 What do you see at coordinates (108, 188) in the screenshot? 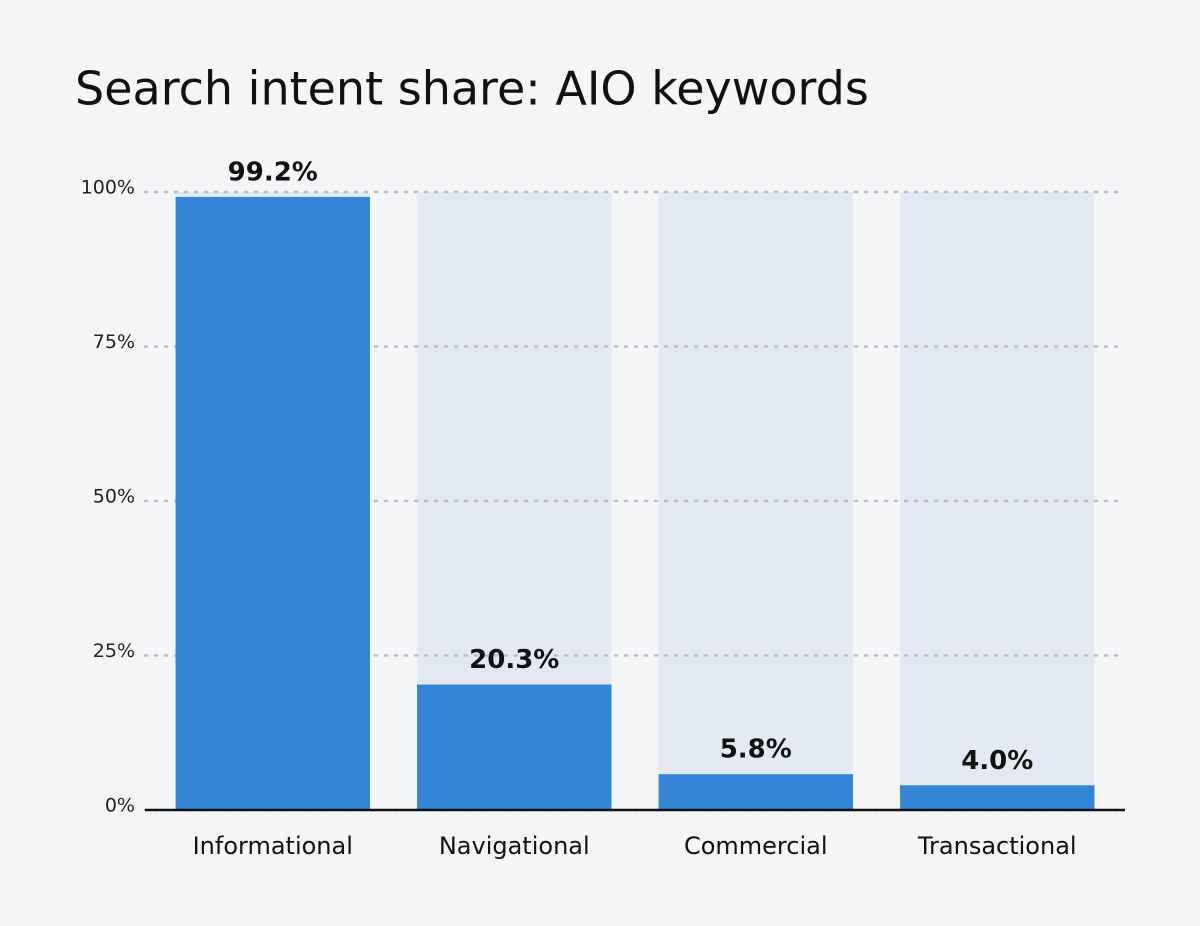
I see `y-tick-label: 100%` at bounding box center [108, 188].